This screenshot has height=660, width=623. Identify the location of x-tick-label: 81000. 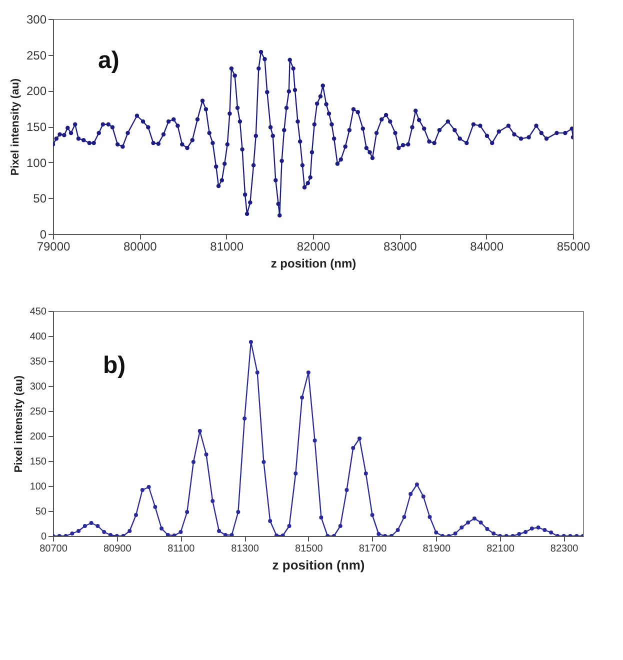
(227, 247).